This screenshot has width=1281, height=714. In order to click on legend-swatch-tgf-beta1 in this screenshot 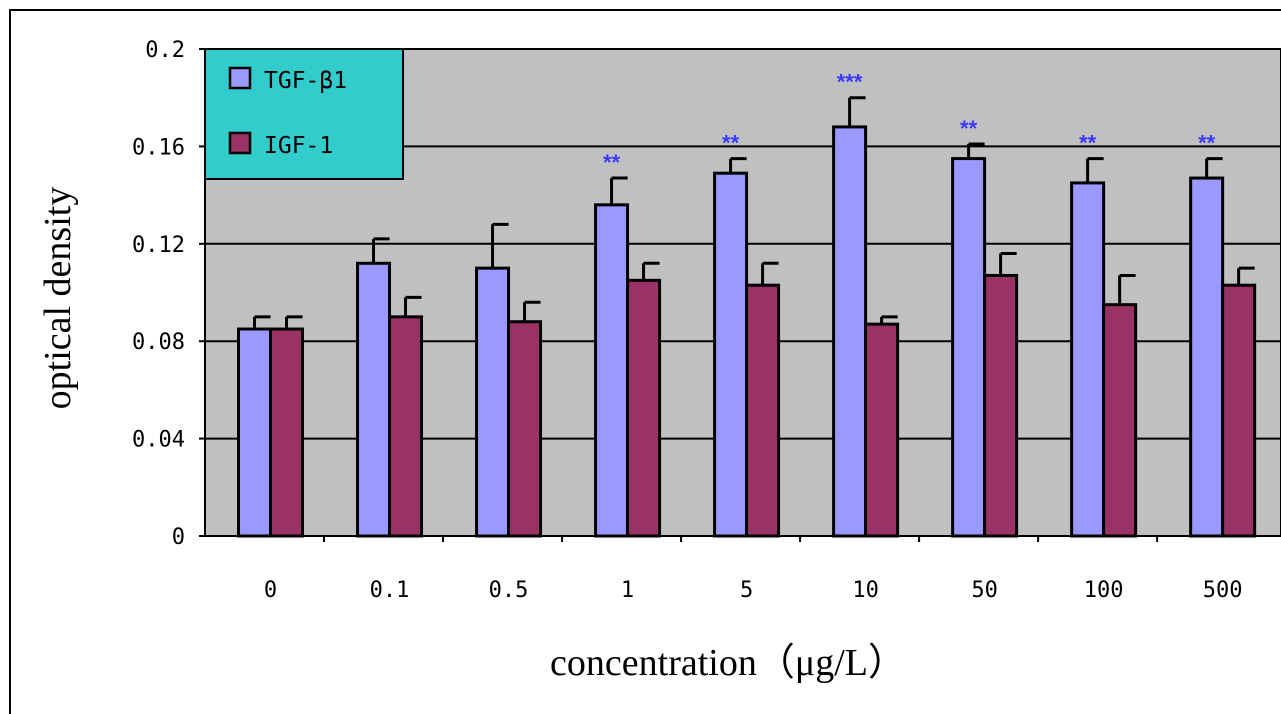, I will do `click(240, 78)`.